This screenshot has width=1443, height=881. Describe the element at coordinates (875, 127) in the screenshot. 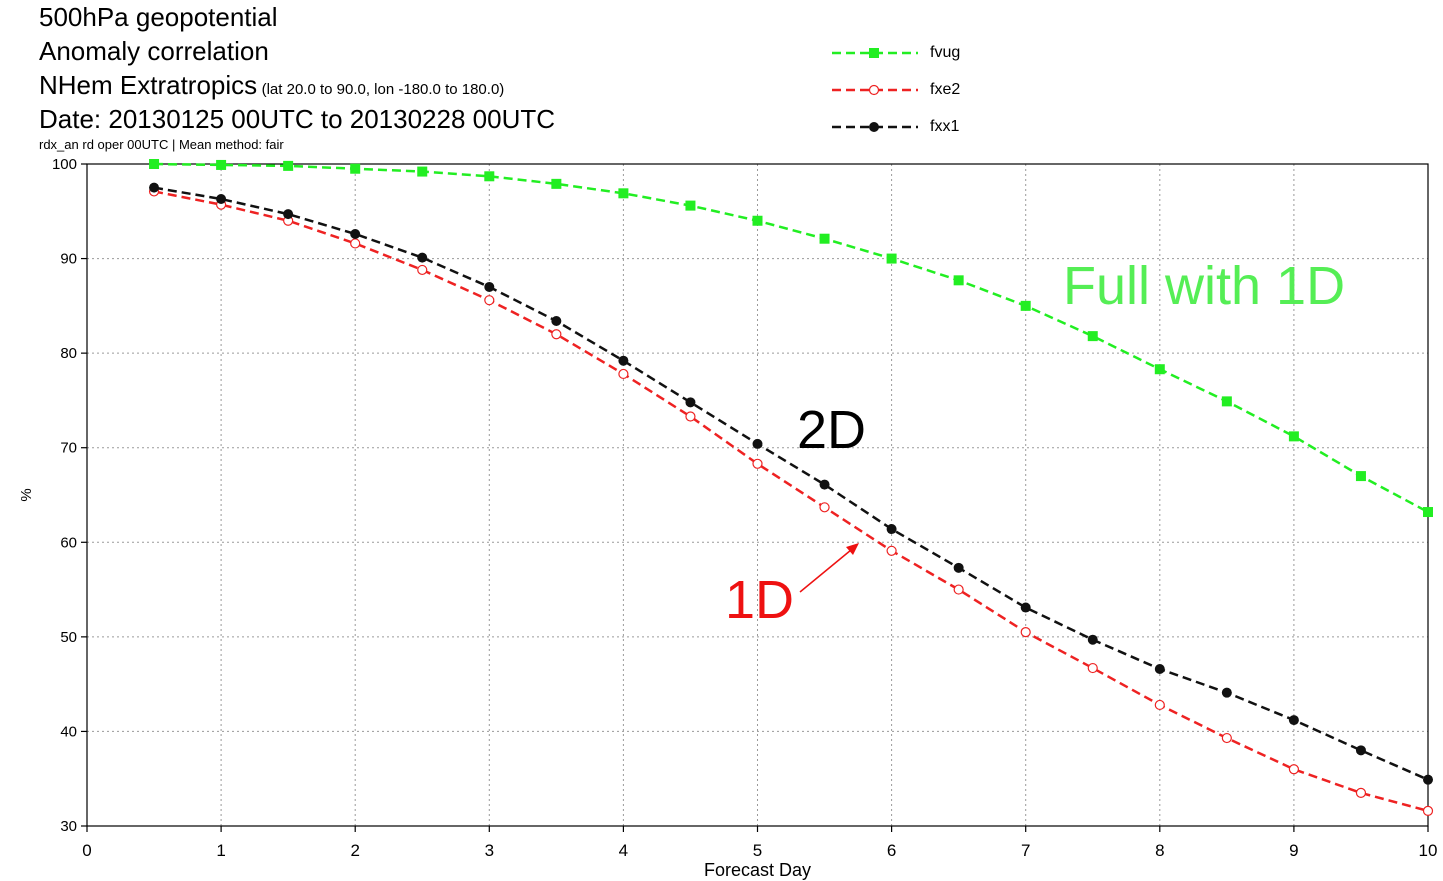

I see `legend-swatch-fxx1` at that location.